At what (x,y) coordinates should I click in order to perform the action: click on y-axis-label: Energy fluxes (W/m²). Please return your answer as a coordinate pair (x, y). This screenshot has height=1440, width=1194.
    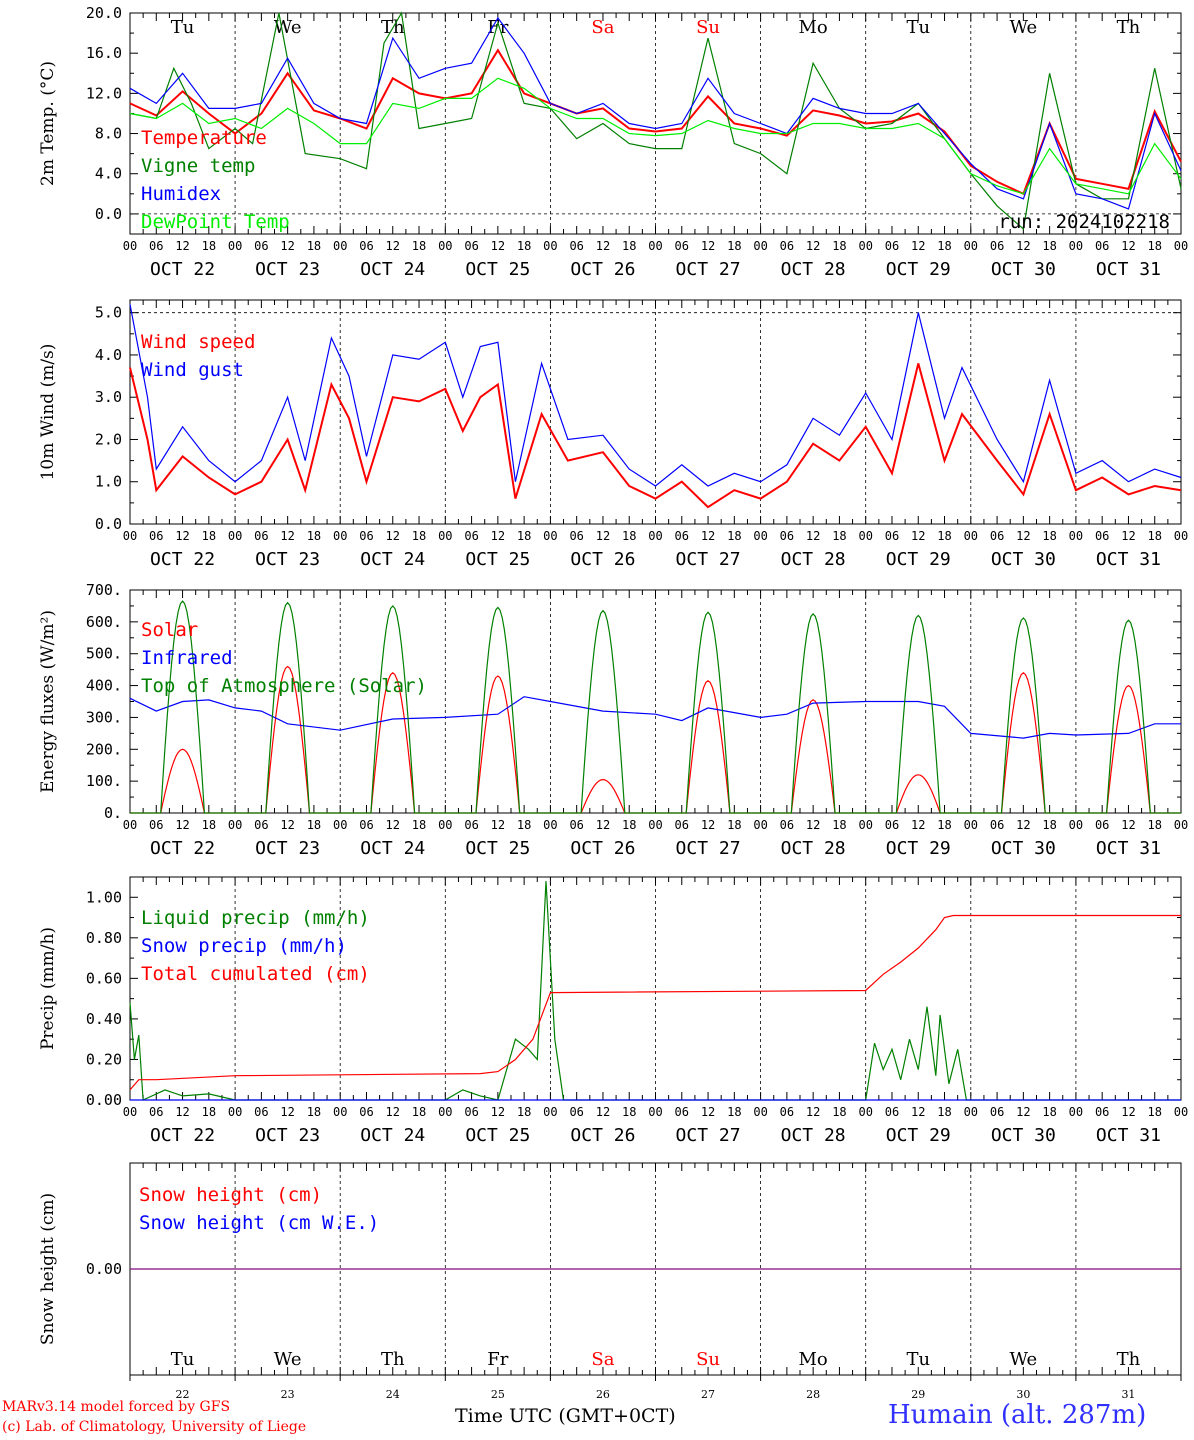
    Looking at the image, I should click on (48, 701).